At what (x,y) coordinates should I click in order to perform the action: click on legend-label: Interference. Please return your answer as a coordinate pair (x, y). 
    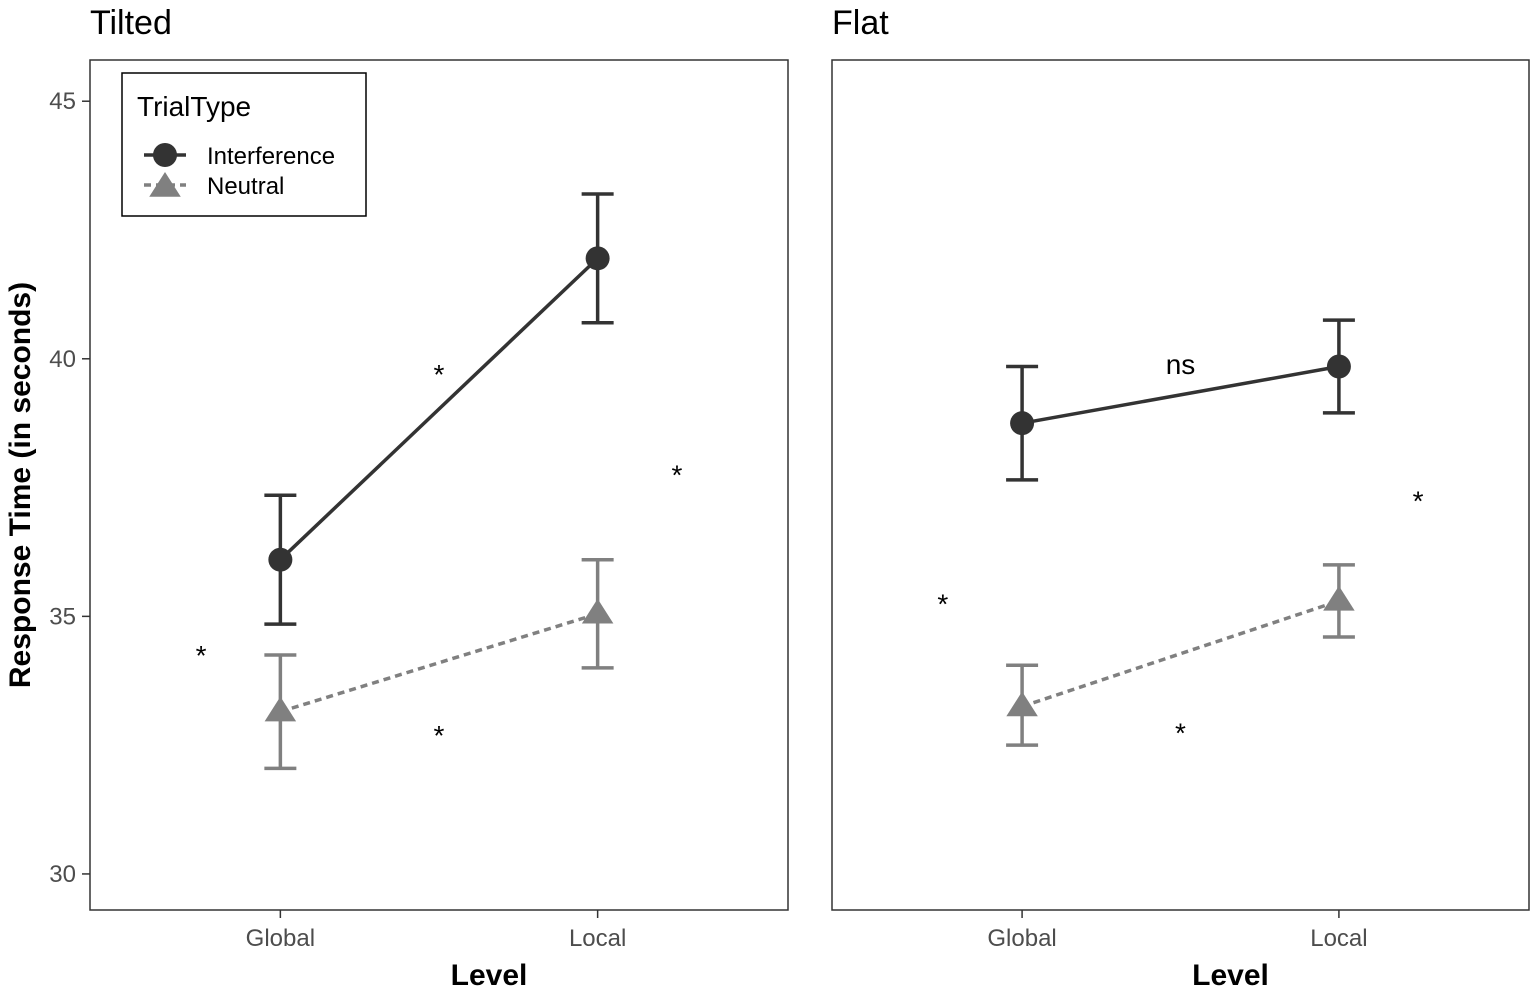
    Looking at the image, I should click on (271, 156).